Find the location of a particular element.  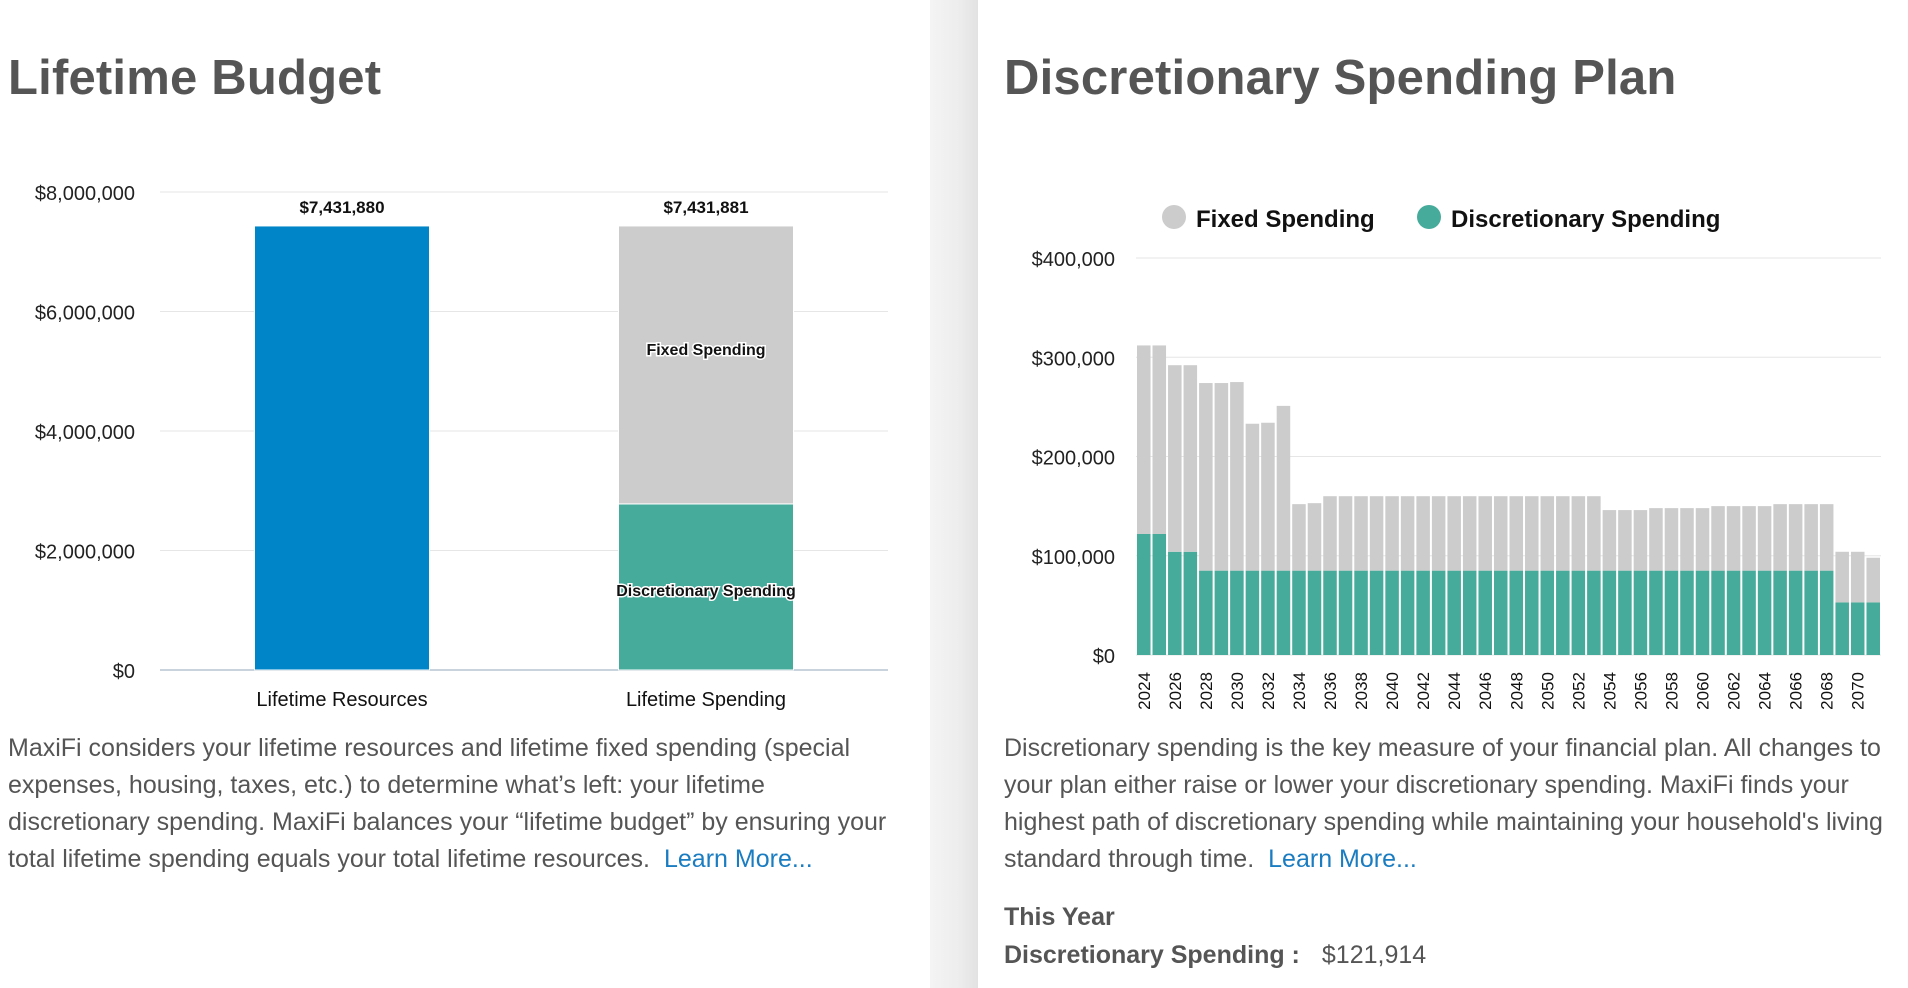

x-tick-label: 2040 is located at coordinates (1392, 691).